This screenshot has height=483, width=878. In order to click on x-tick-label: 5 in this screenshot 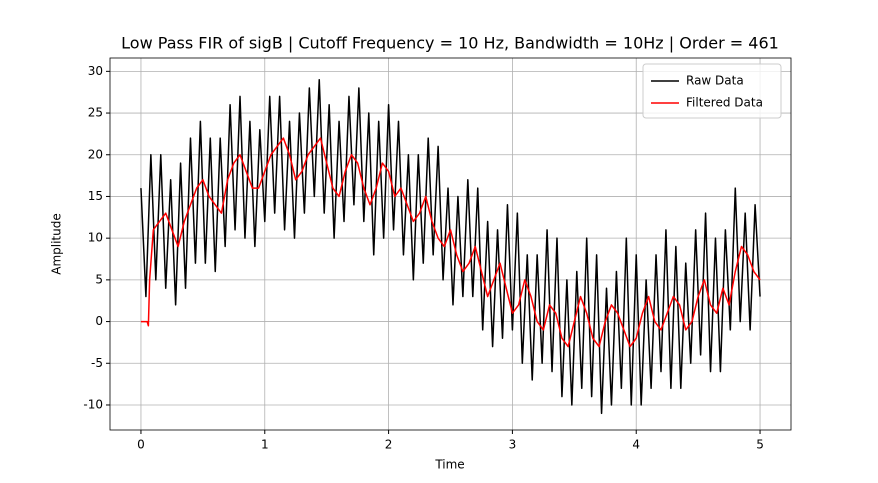, I will do `click(760, 445)`.